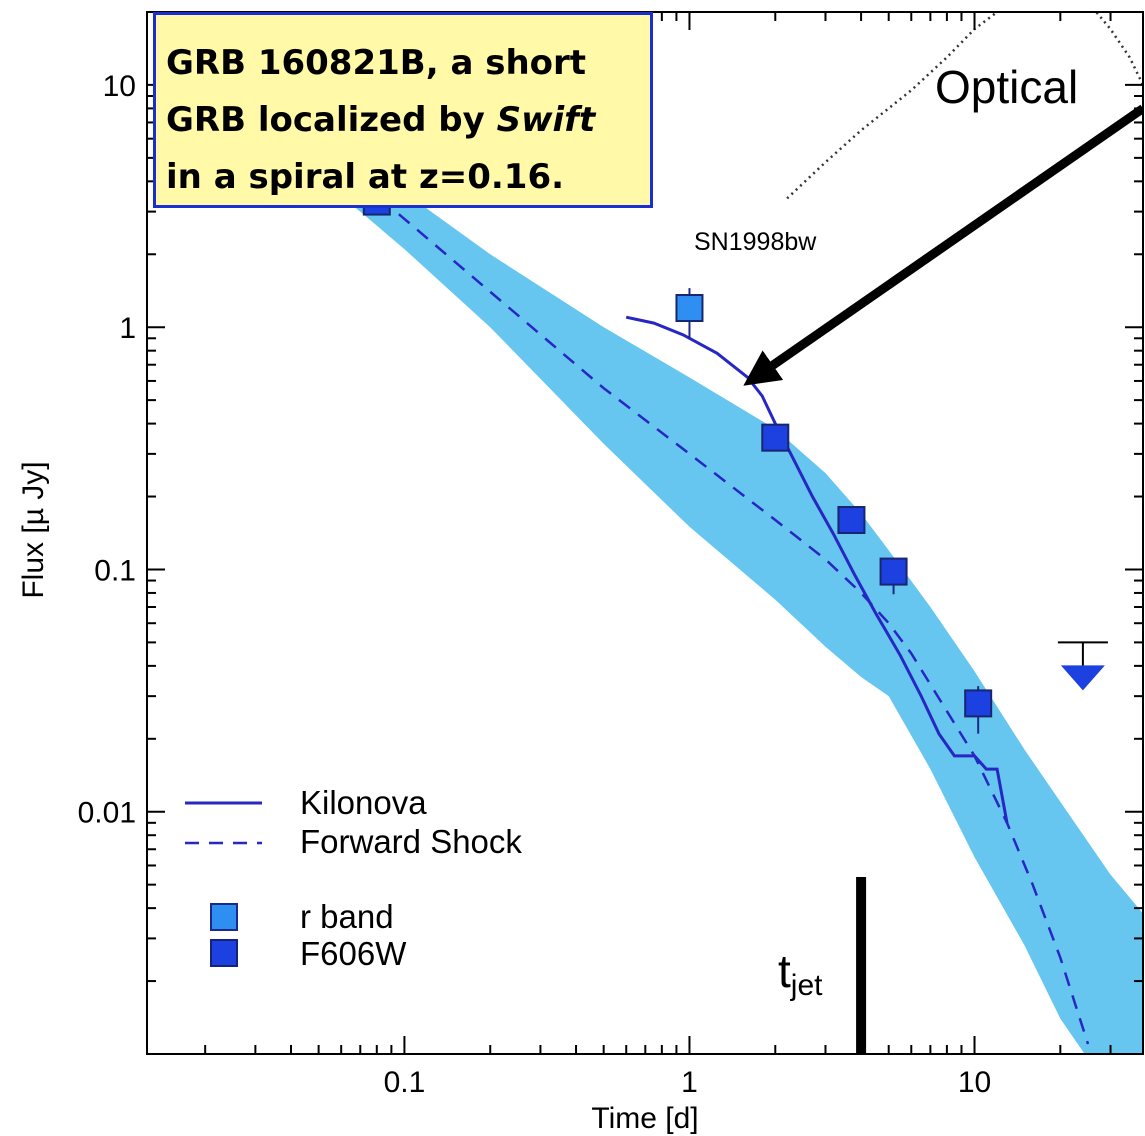 The image size is (1145, 1136). I want to click on legend-r-band-marker, so click(224, 917).